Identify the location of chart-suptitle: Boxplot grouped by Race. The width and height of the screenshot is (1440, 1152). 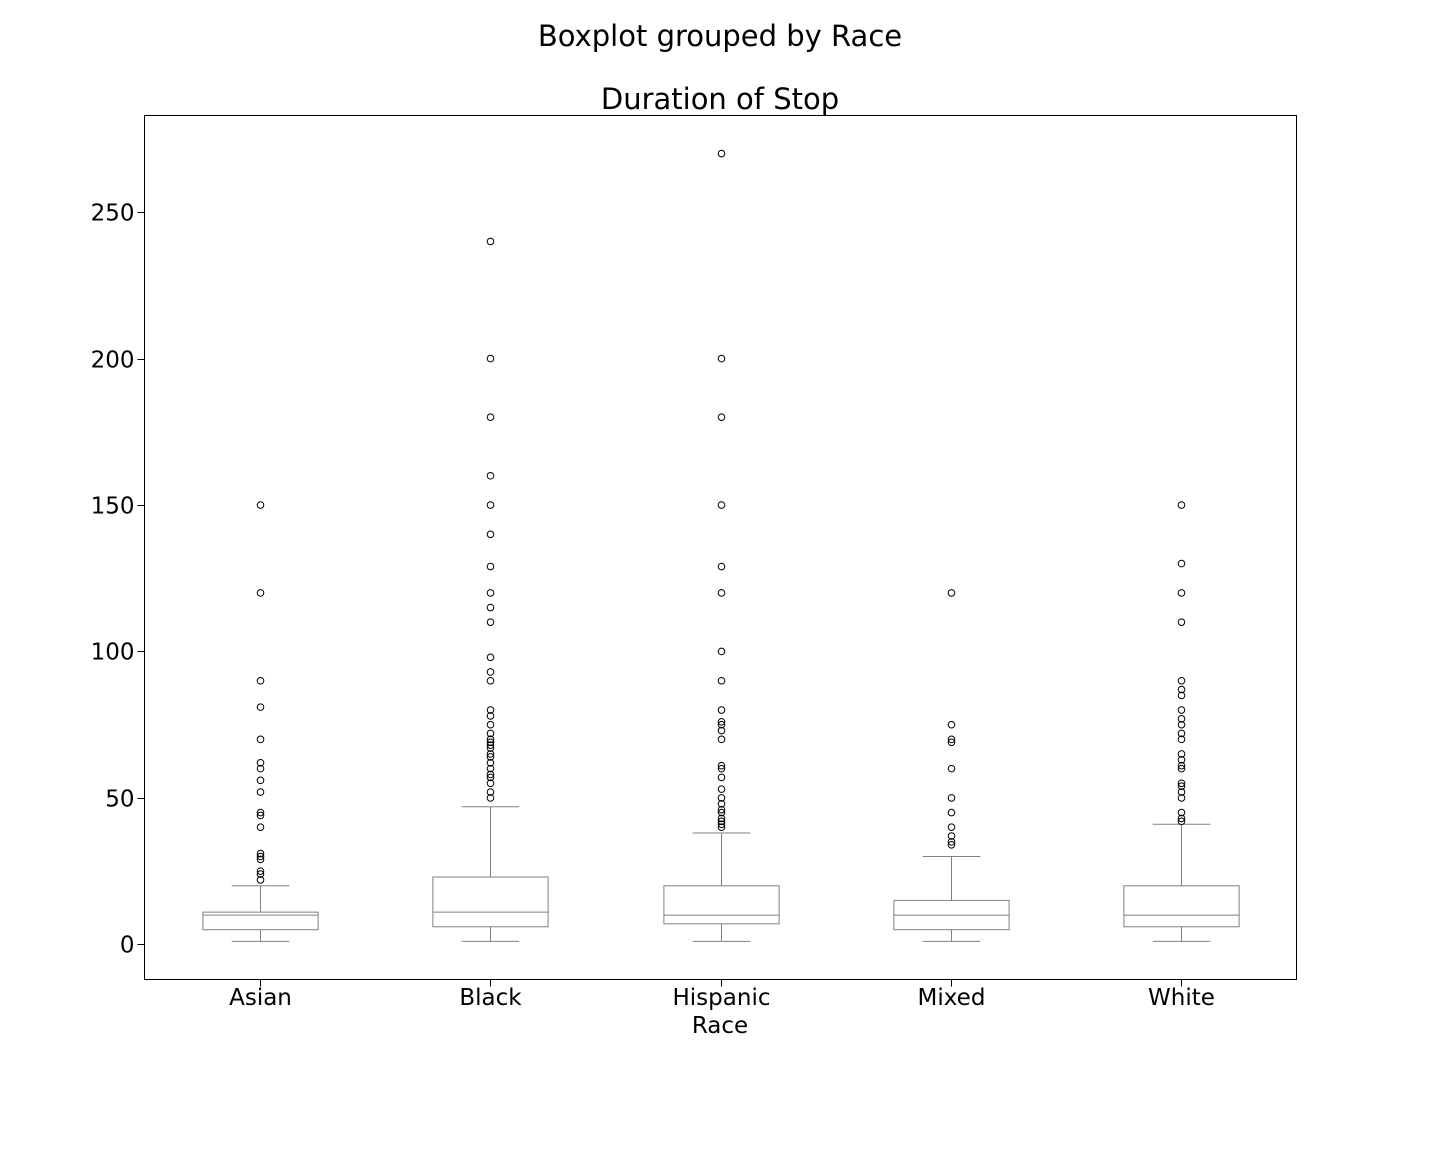
(720, 36).